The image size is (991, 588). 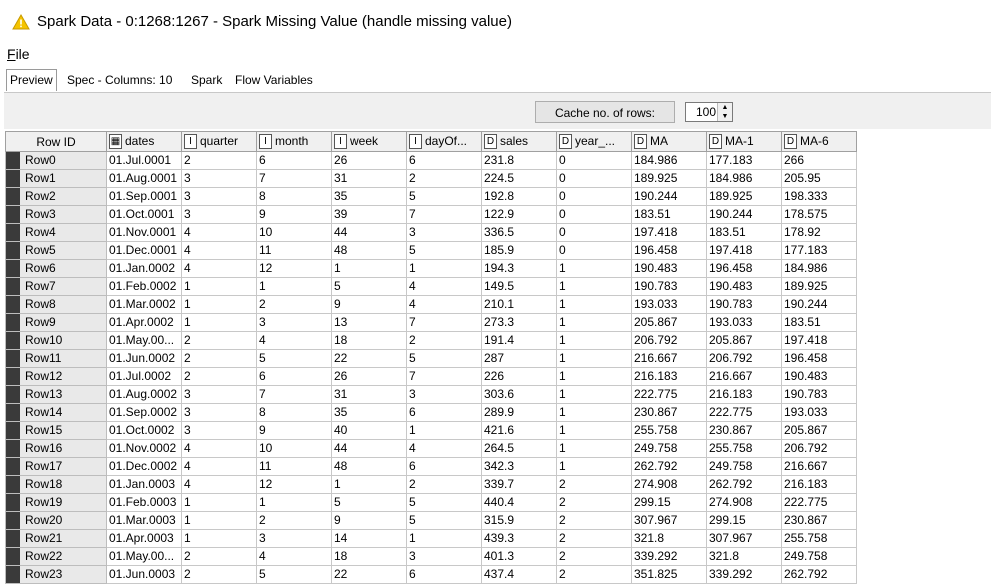 What do you see at coordinates (519, 340) in the screenshot?
I see `table-cell: 191.4` at bounding box center [519, 340].